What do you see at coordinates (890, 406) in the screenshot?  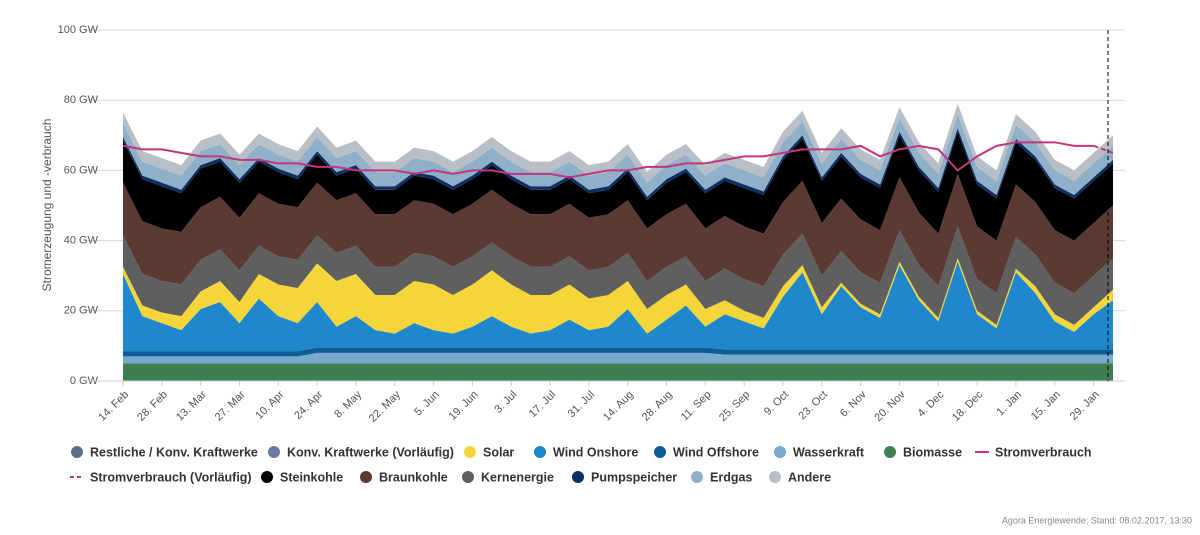 I see `x-tick-label: 20. Nov` at bounding box center [890, 406].